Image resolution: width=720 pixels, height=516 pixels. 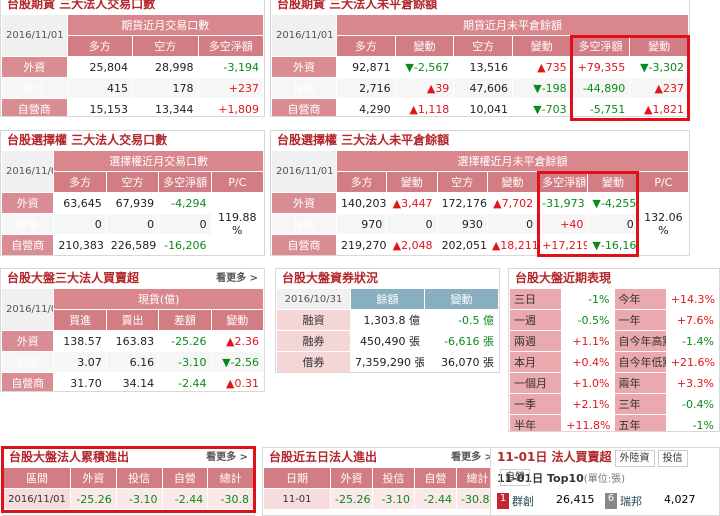 What do you see at coordinates (132, 381) in the screenshot?
I see `data-row: 自營商 31.70 34.14 -2.44 ▲0.31` at bounding box center [132, 381].